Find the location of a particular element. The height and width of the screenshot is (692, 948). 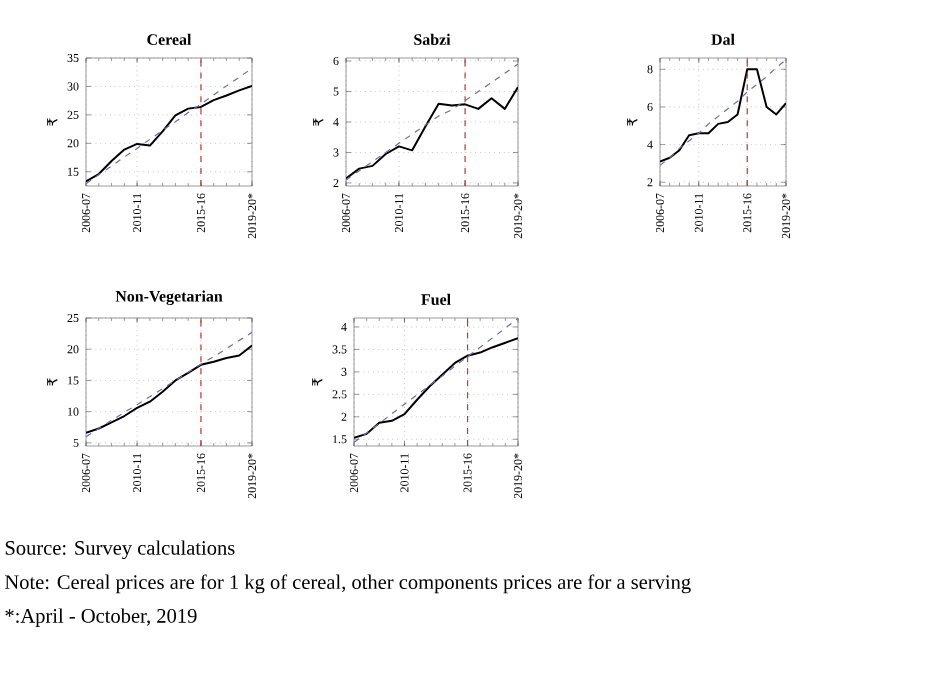

text: Note: Cereal prices are for 1 kg of cereal, other components prices are for a serving is located at coordinates (348, 584).